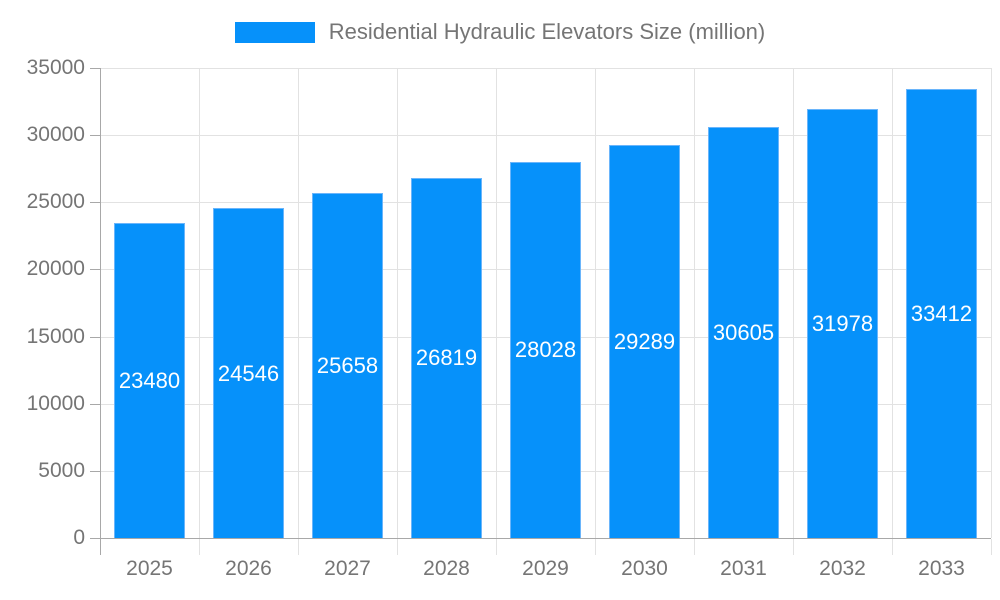 The width and height of the screenshot is (1000, 600). I want to click on bar-value-label: 33412, so click(941, 314).